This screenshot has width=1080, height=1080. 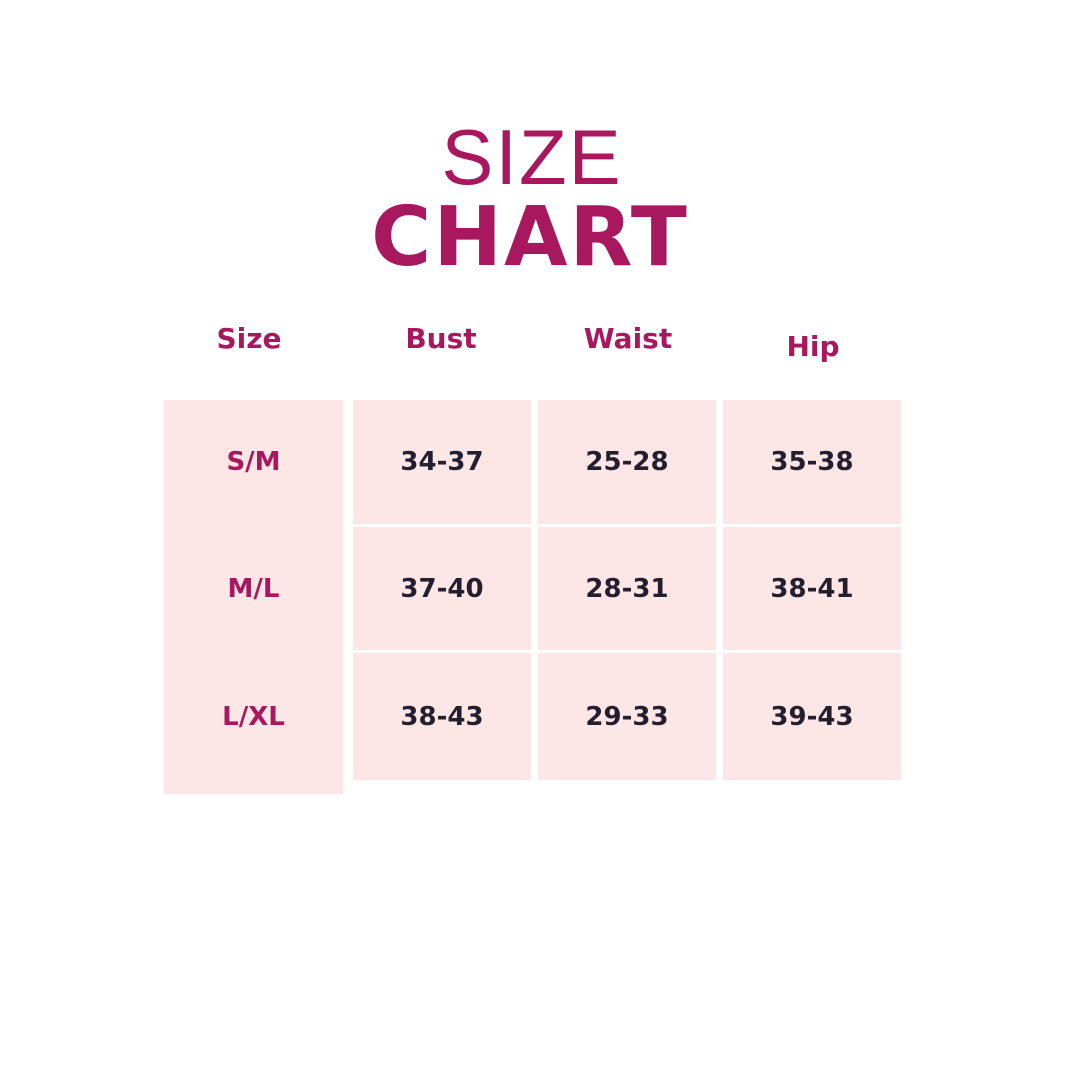 I want to click on measurement-cell: 25-28, so click(x=627, y=462).